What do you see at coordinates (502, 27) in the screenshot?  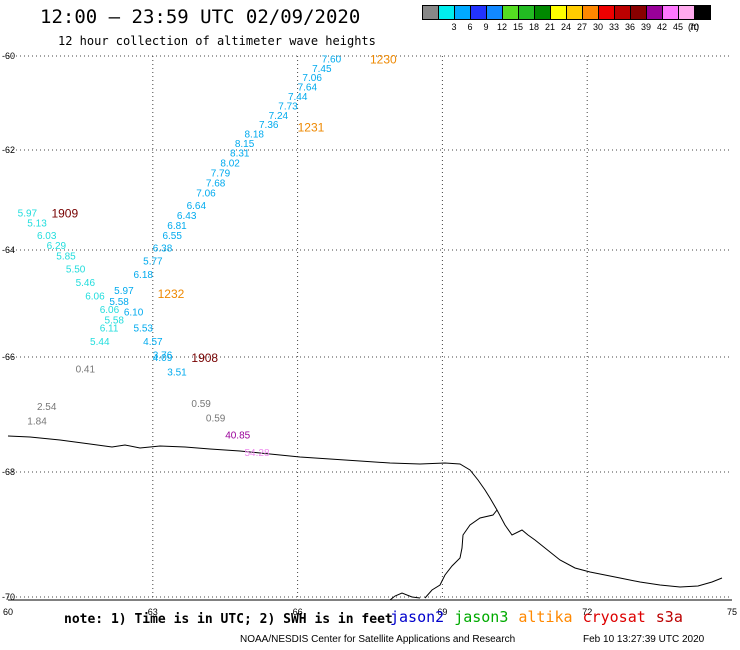 I see `legend-tick-label: 12` at bounding box center [502, 27].